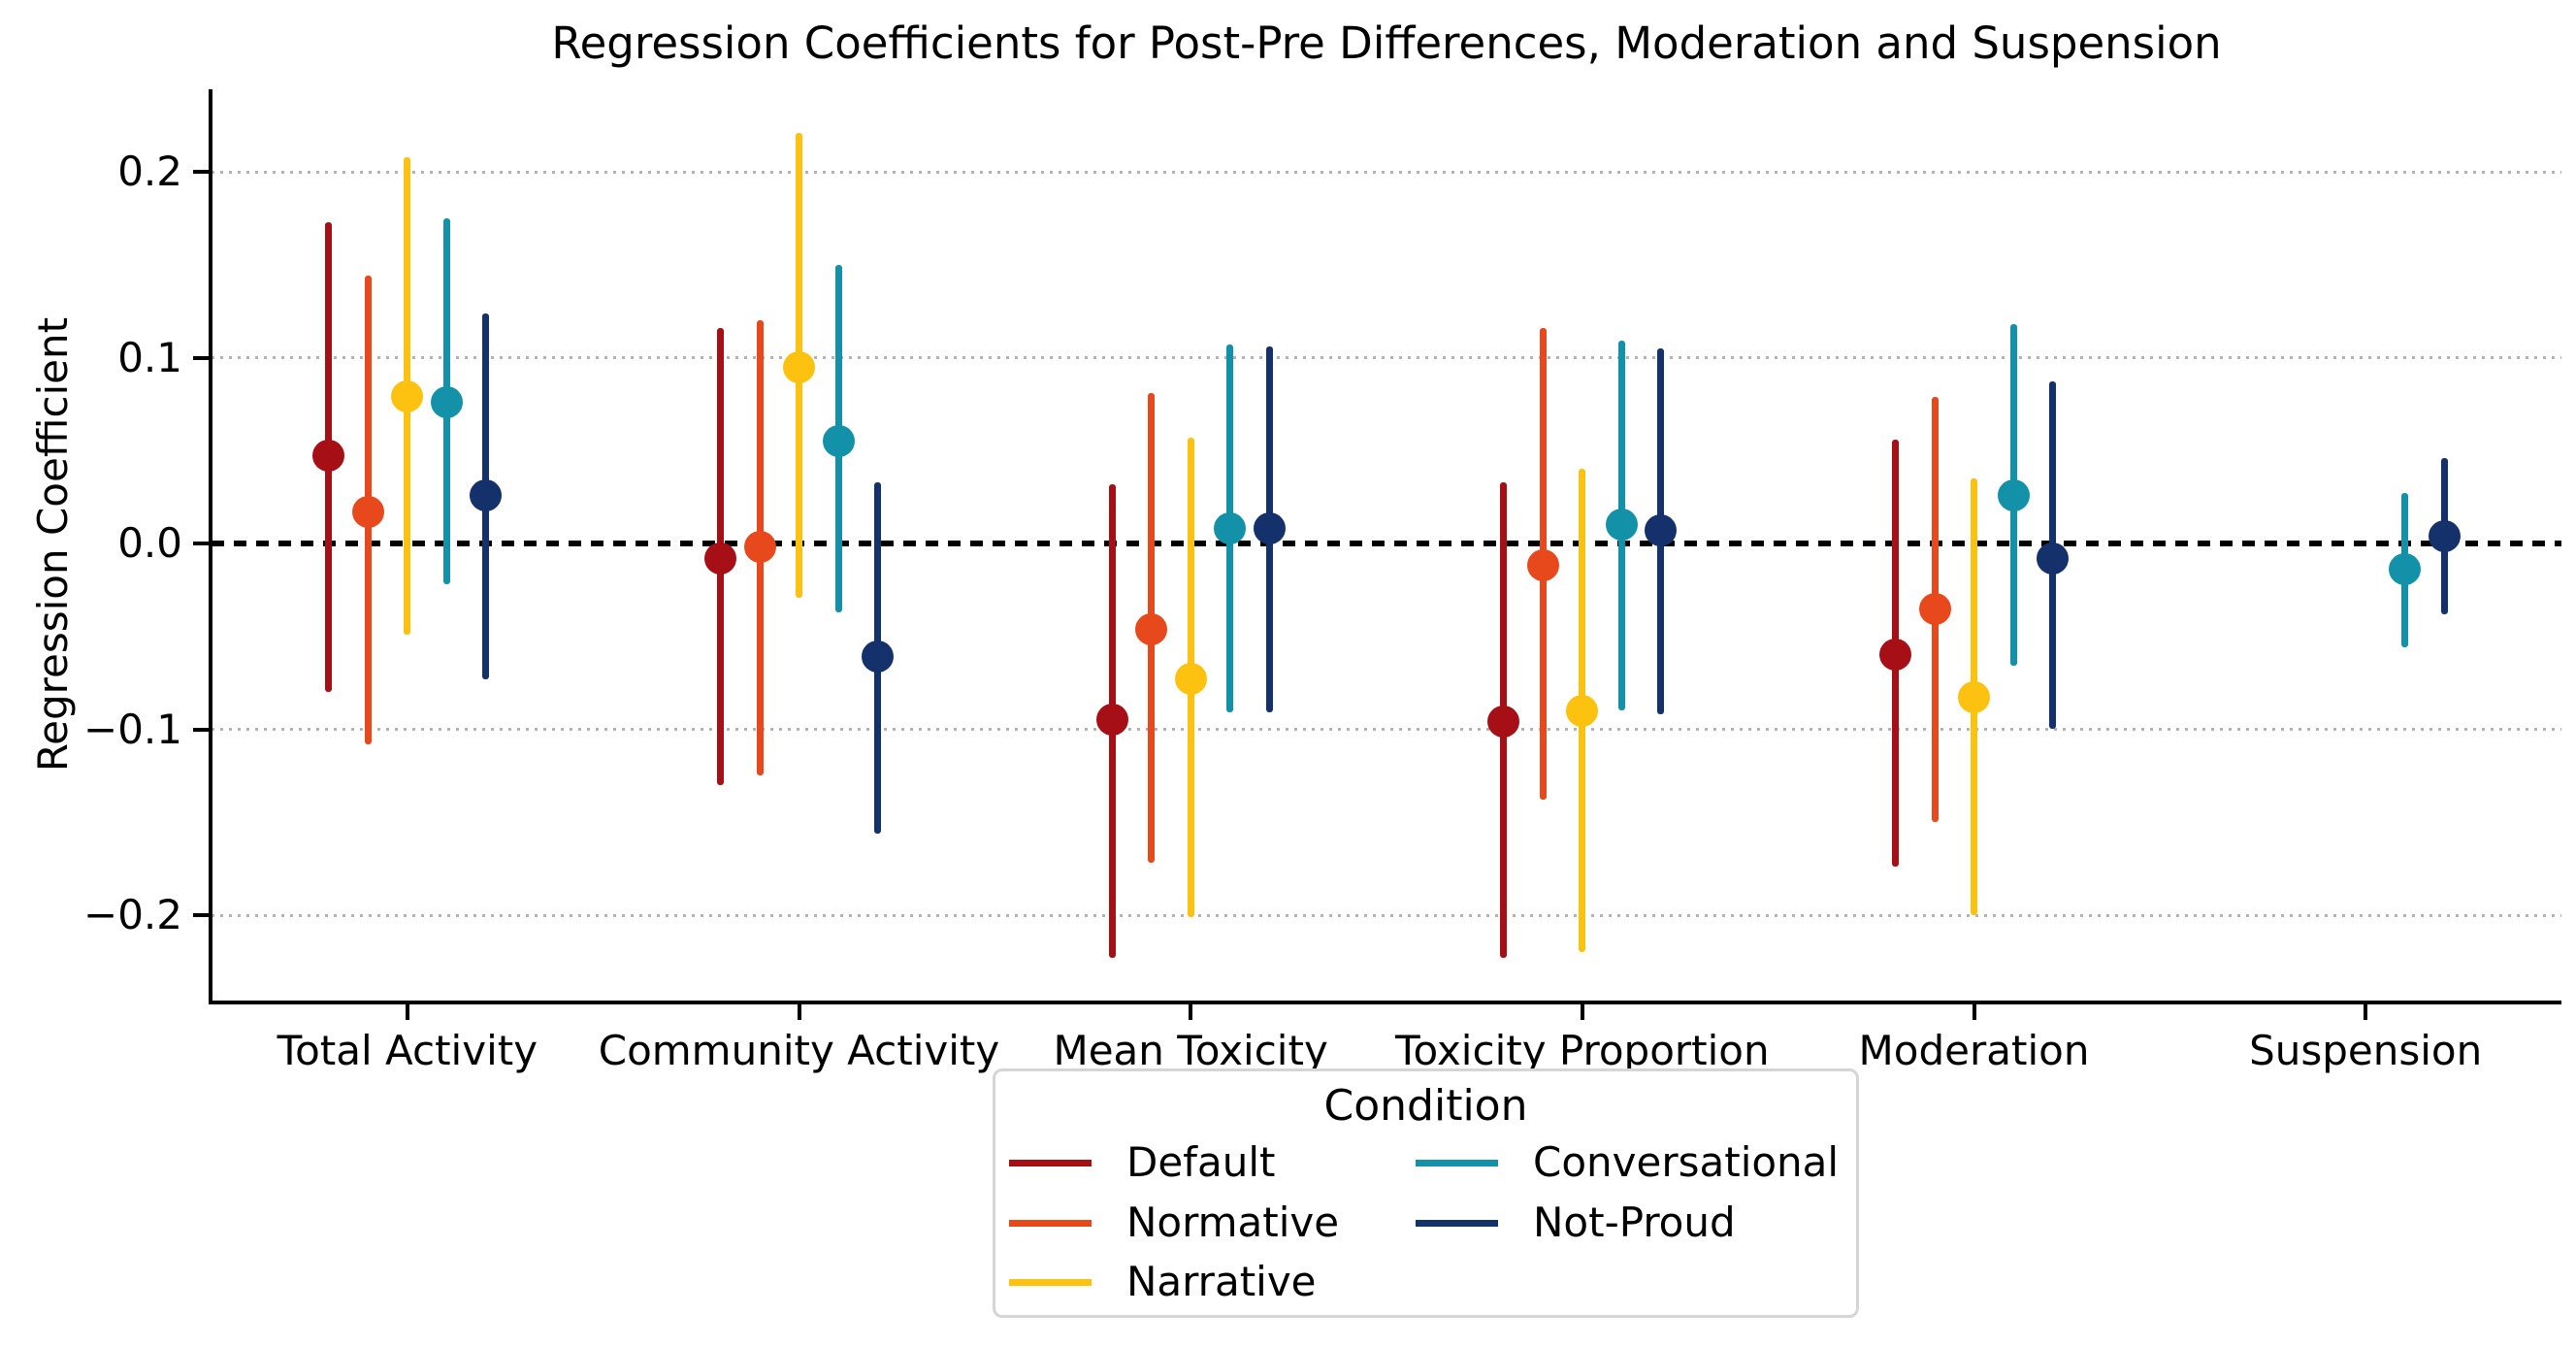 The width and height of the screenshot is (2576, 1347). I want to click on y-axis-line, so click(210, 546).